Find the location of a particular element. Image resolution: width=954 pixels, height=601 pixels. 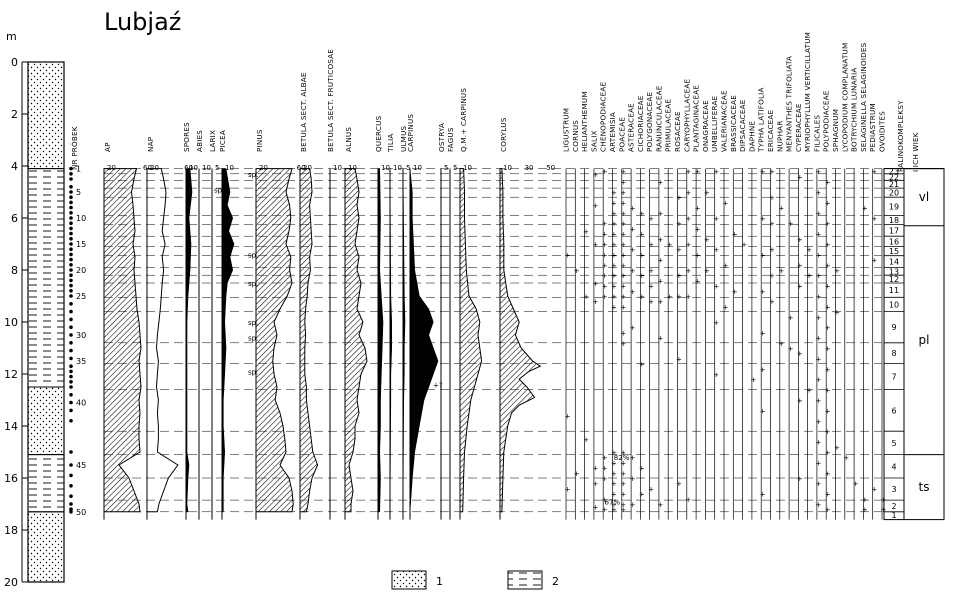

herb-mark-rosaceae: + is located at coordinates (679, 224).